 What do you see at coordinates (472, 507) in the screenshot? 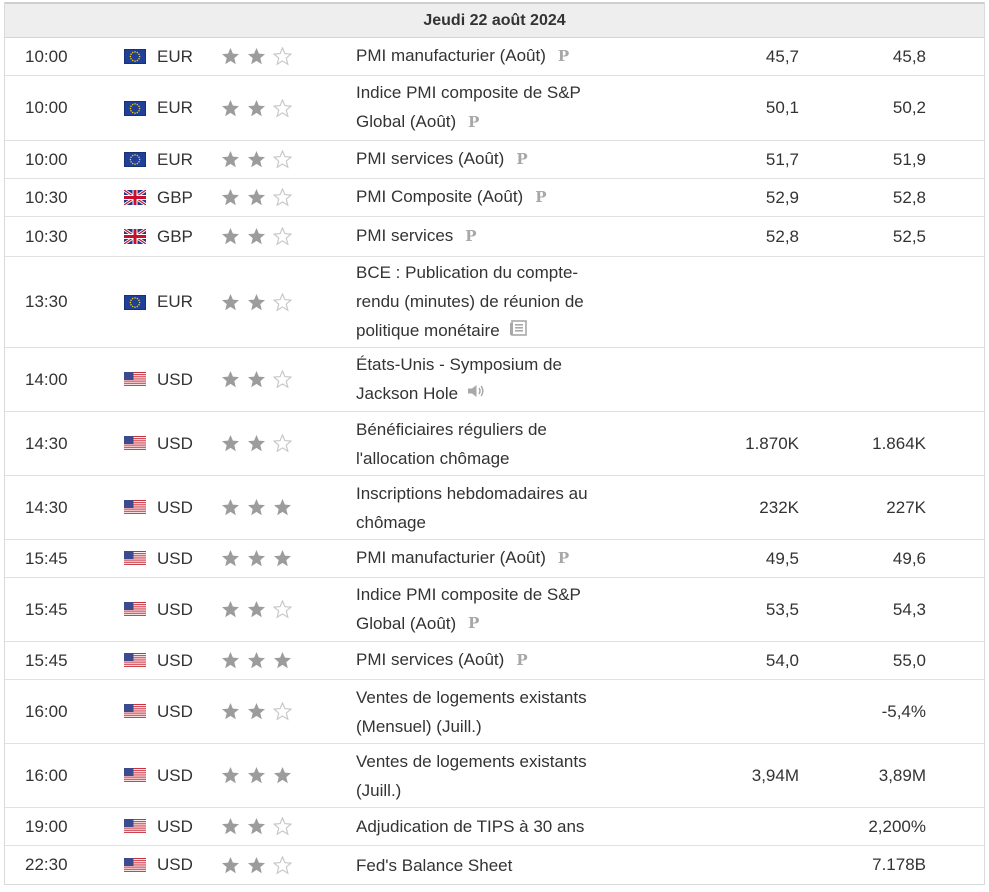
I see `event-title: Inscriptions hebdomadaires au chômage` at bounding box center [472, 507].